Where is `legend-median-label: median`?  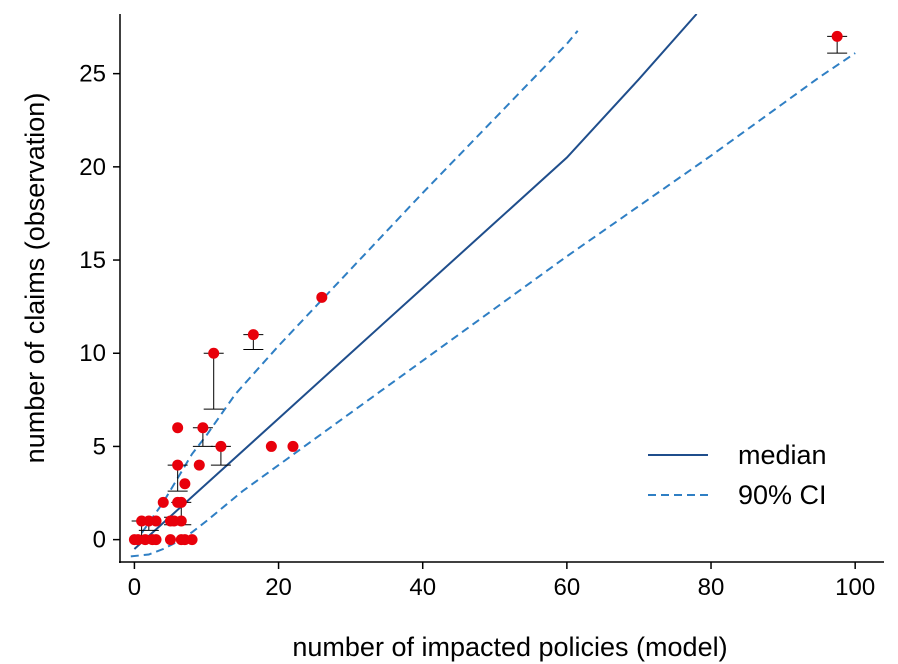 legend-median-label: median is located at coordinates (782, 455).